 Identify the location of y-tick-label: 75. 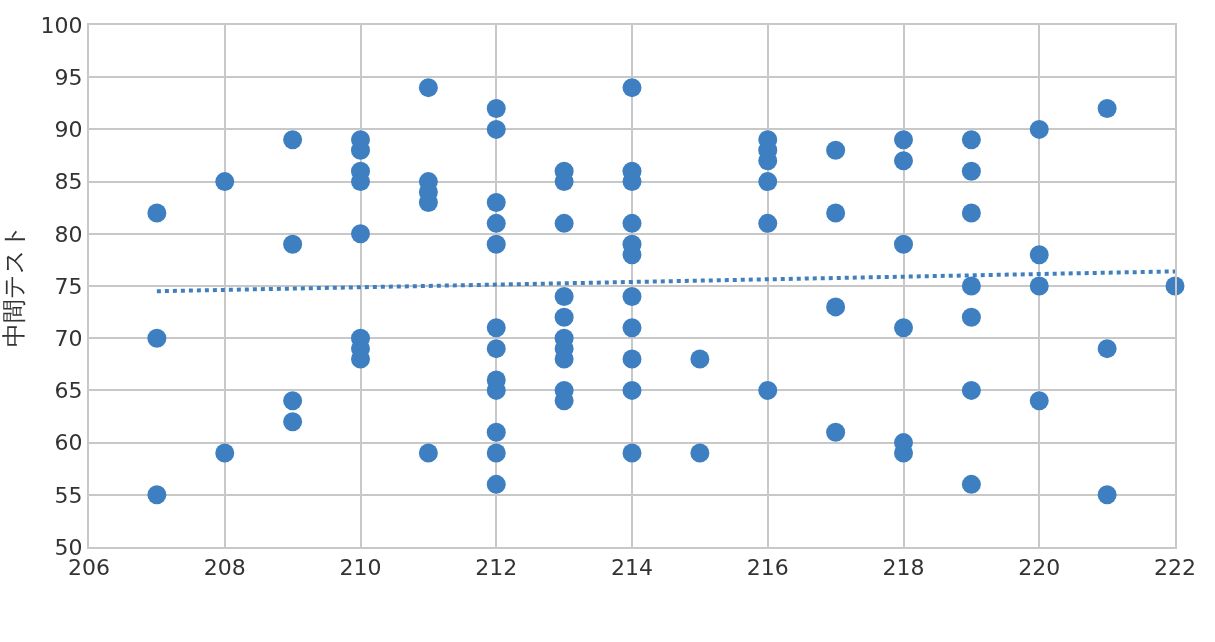
(68, 286).